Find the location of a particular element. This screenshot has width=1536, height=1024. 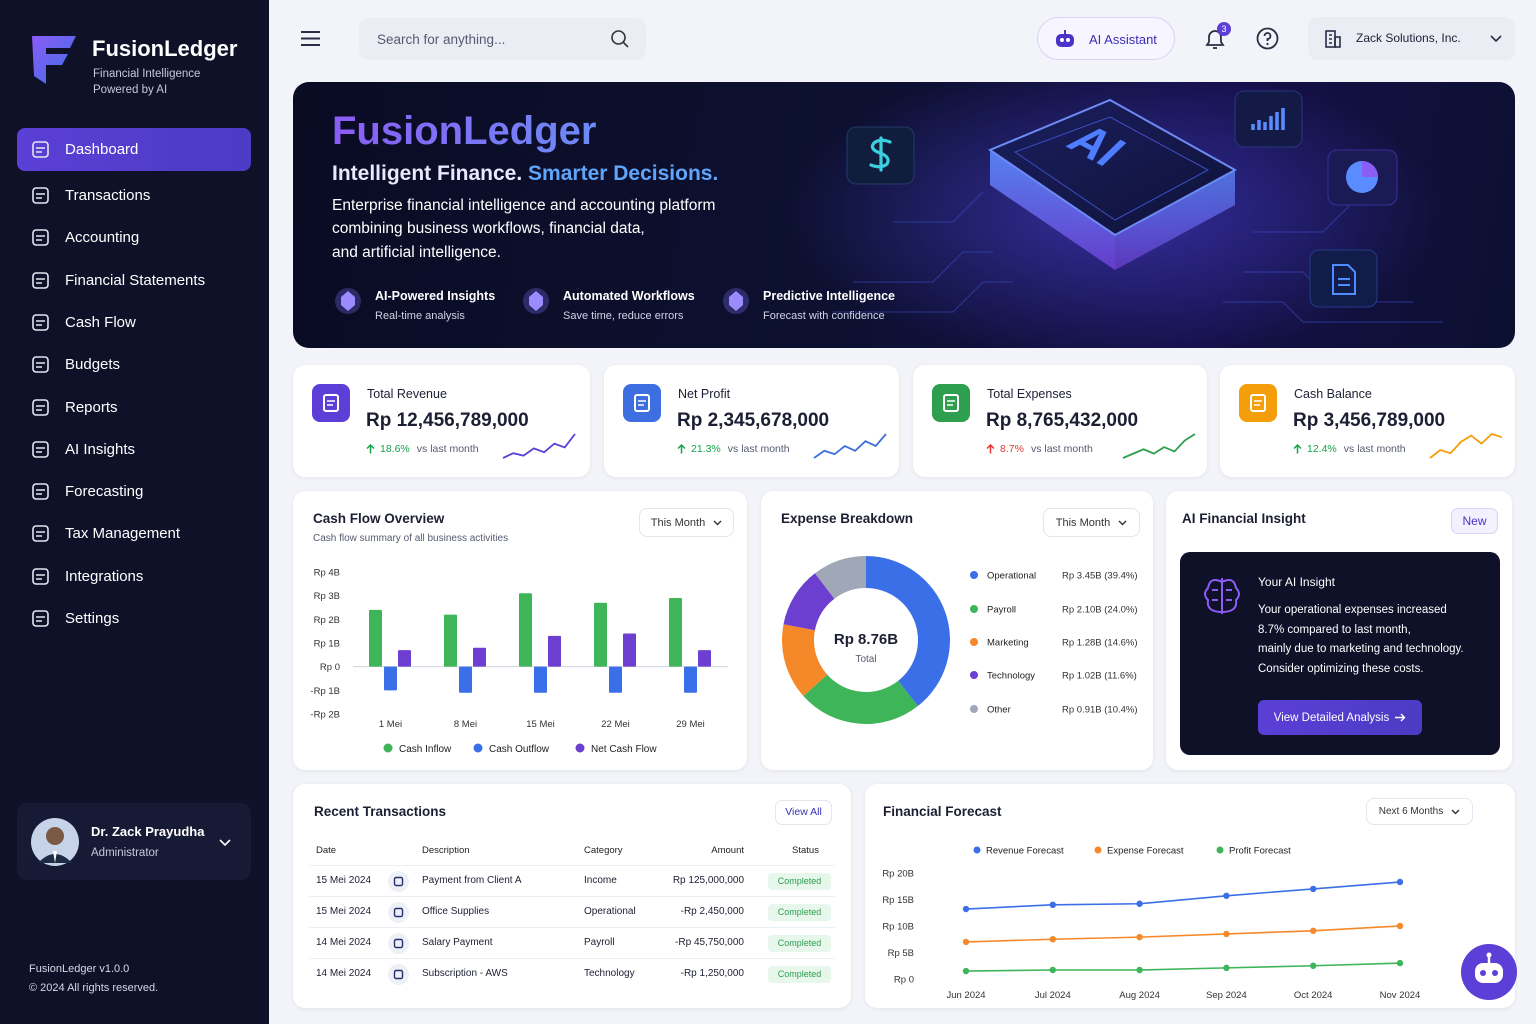

nav-item: Accounting is located at coordinates (134, 237).